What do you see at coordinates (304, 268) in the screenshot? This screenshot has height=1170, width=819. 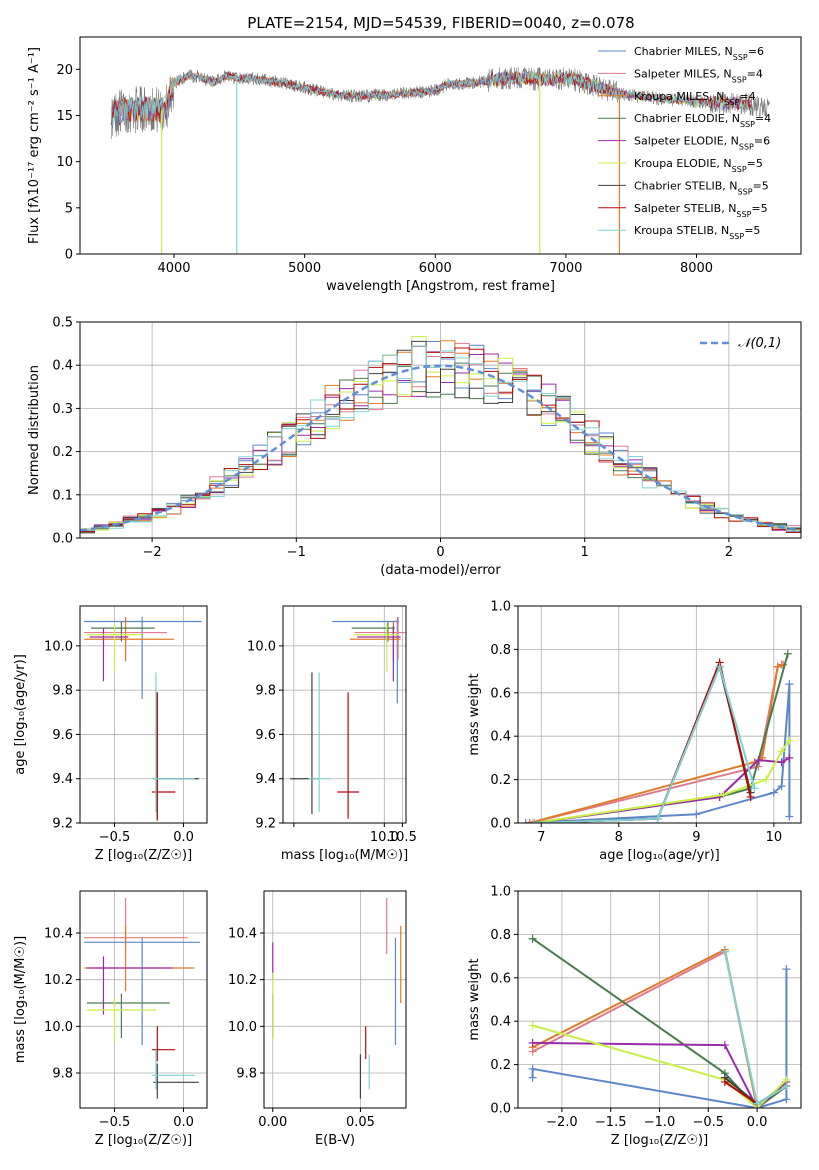 I see `x-tick-label: 5000` at bounding box center [304, 268].